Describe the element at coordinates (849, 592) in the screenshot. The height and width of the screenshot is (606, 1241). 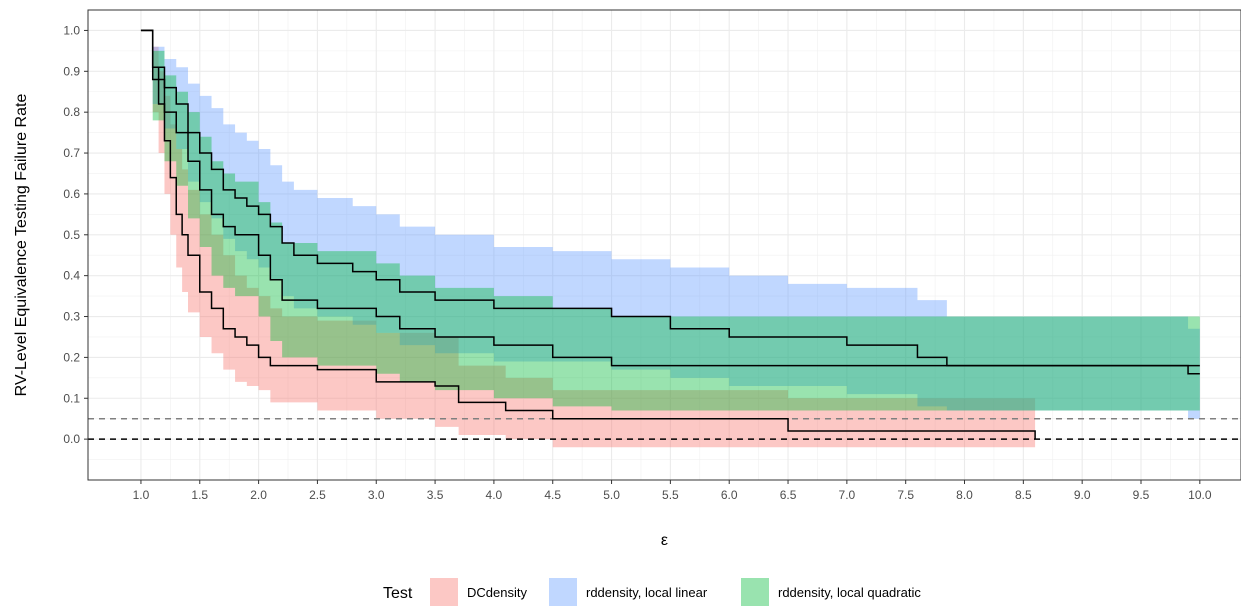
I see `legend-label: rddensity, local quadratic` at that location.